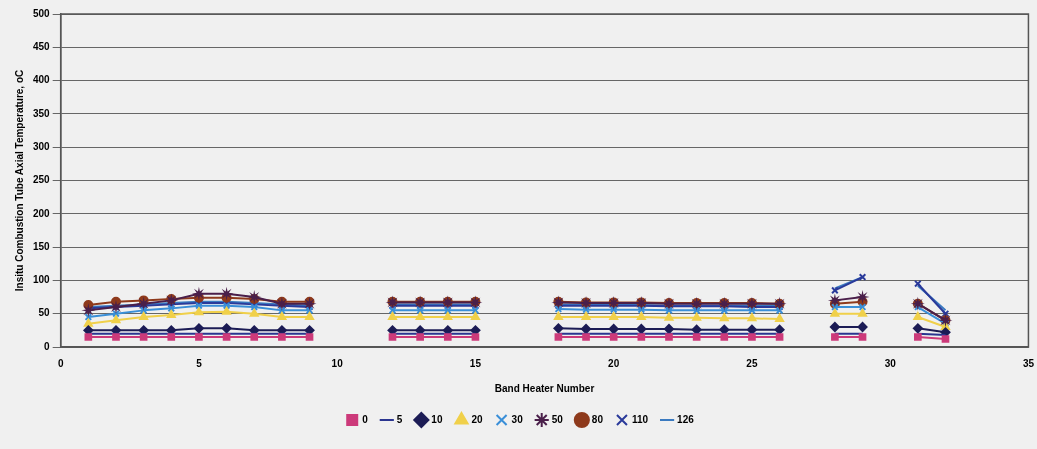 This screenshot has height=449, width=1037. What do you see at coordinates (614, 363) in the screenshot?
I see `x-tick-label: 20` at bounding box center [614, 363].